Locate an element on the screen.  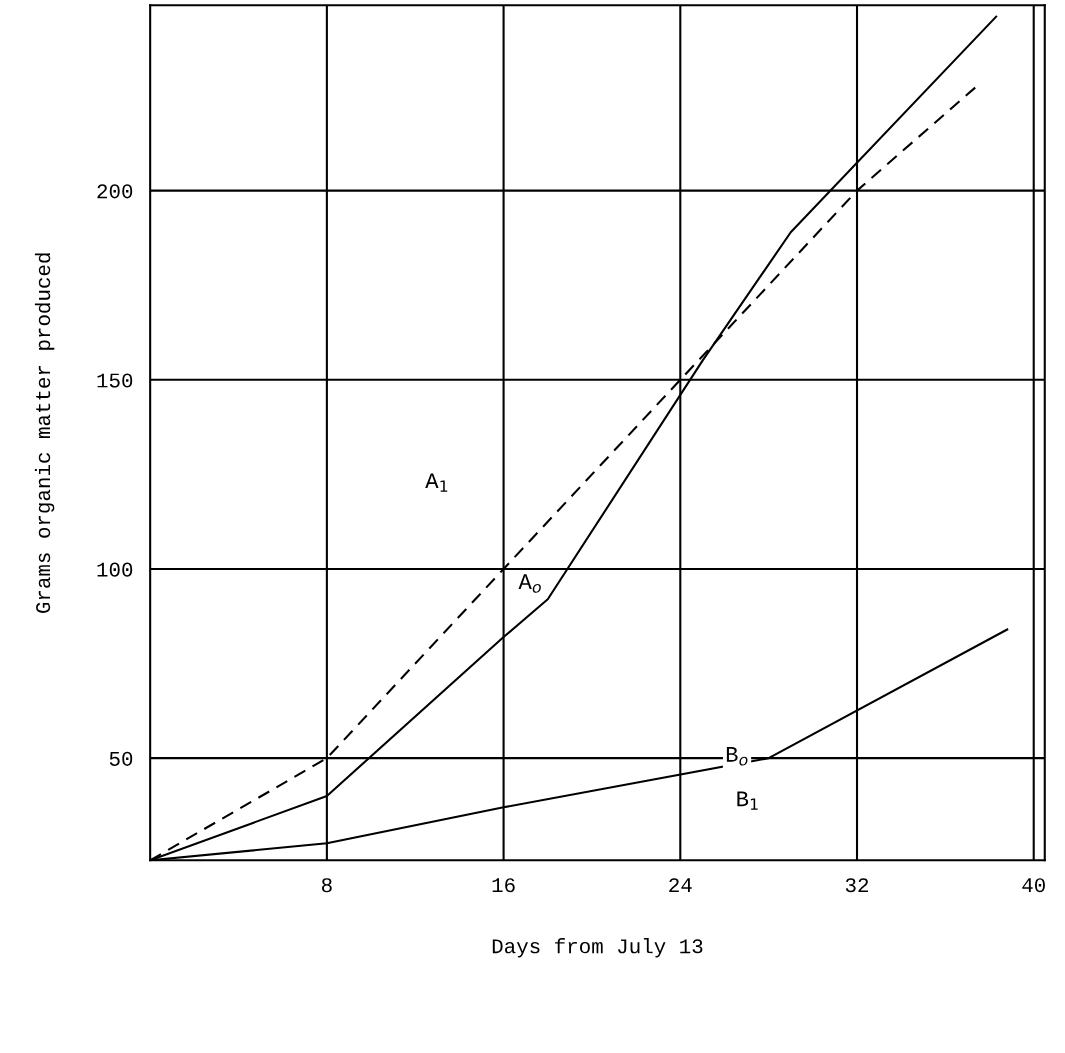
y-tick-label: 100 is located at coordinates (115, 569).